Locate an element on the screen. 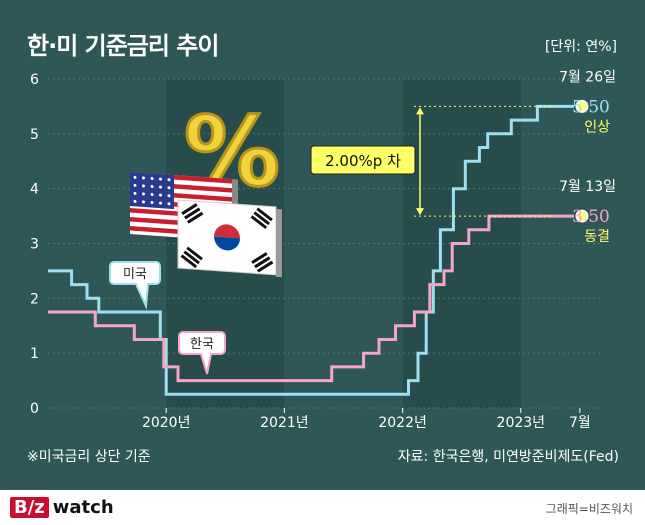 Image resolution: width=645 pixels, height=525 pixels. end-date-kr: 7월 13일 is located at coordinates (587, 187).